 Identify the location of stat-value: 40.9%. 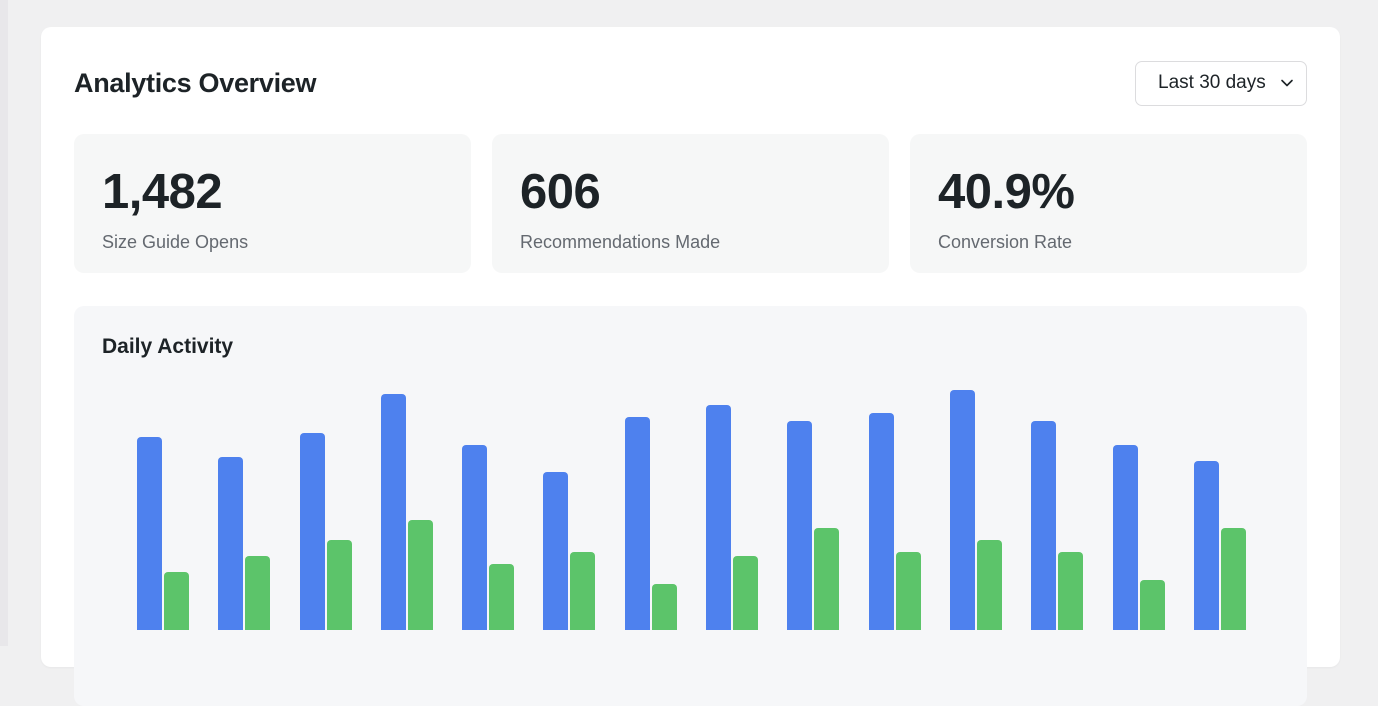
(1006, 192).